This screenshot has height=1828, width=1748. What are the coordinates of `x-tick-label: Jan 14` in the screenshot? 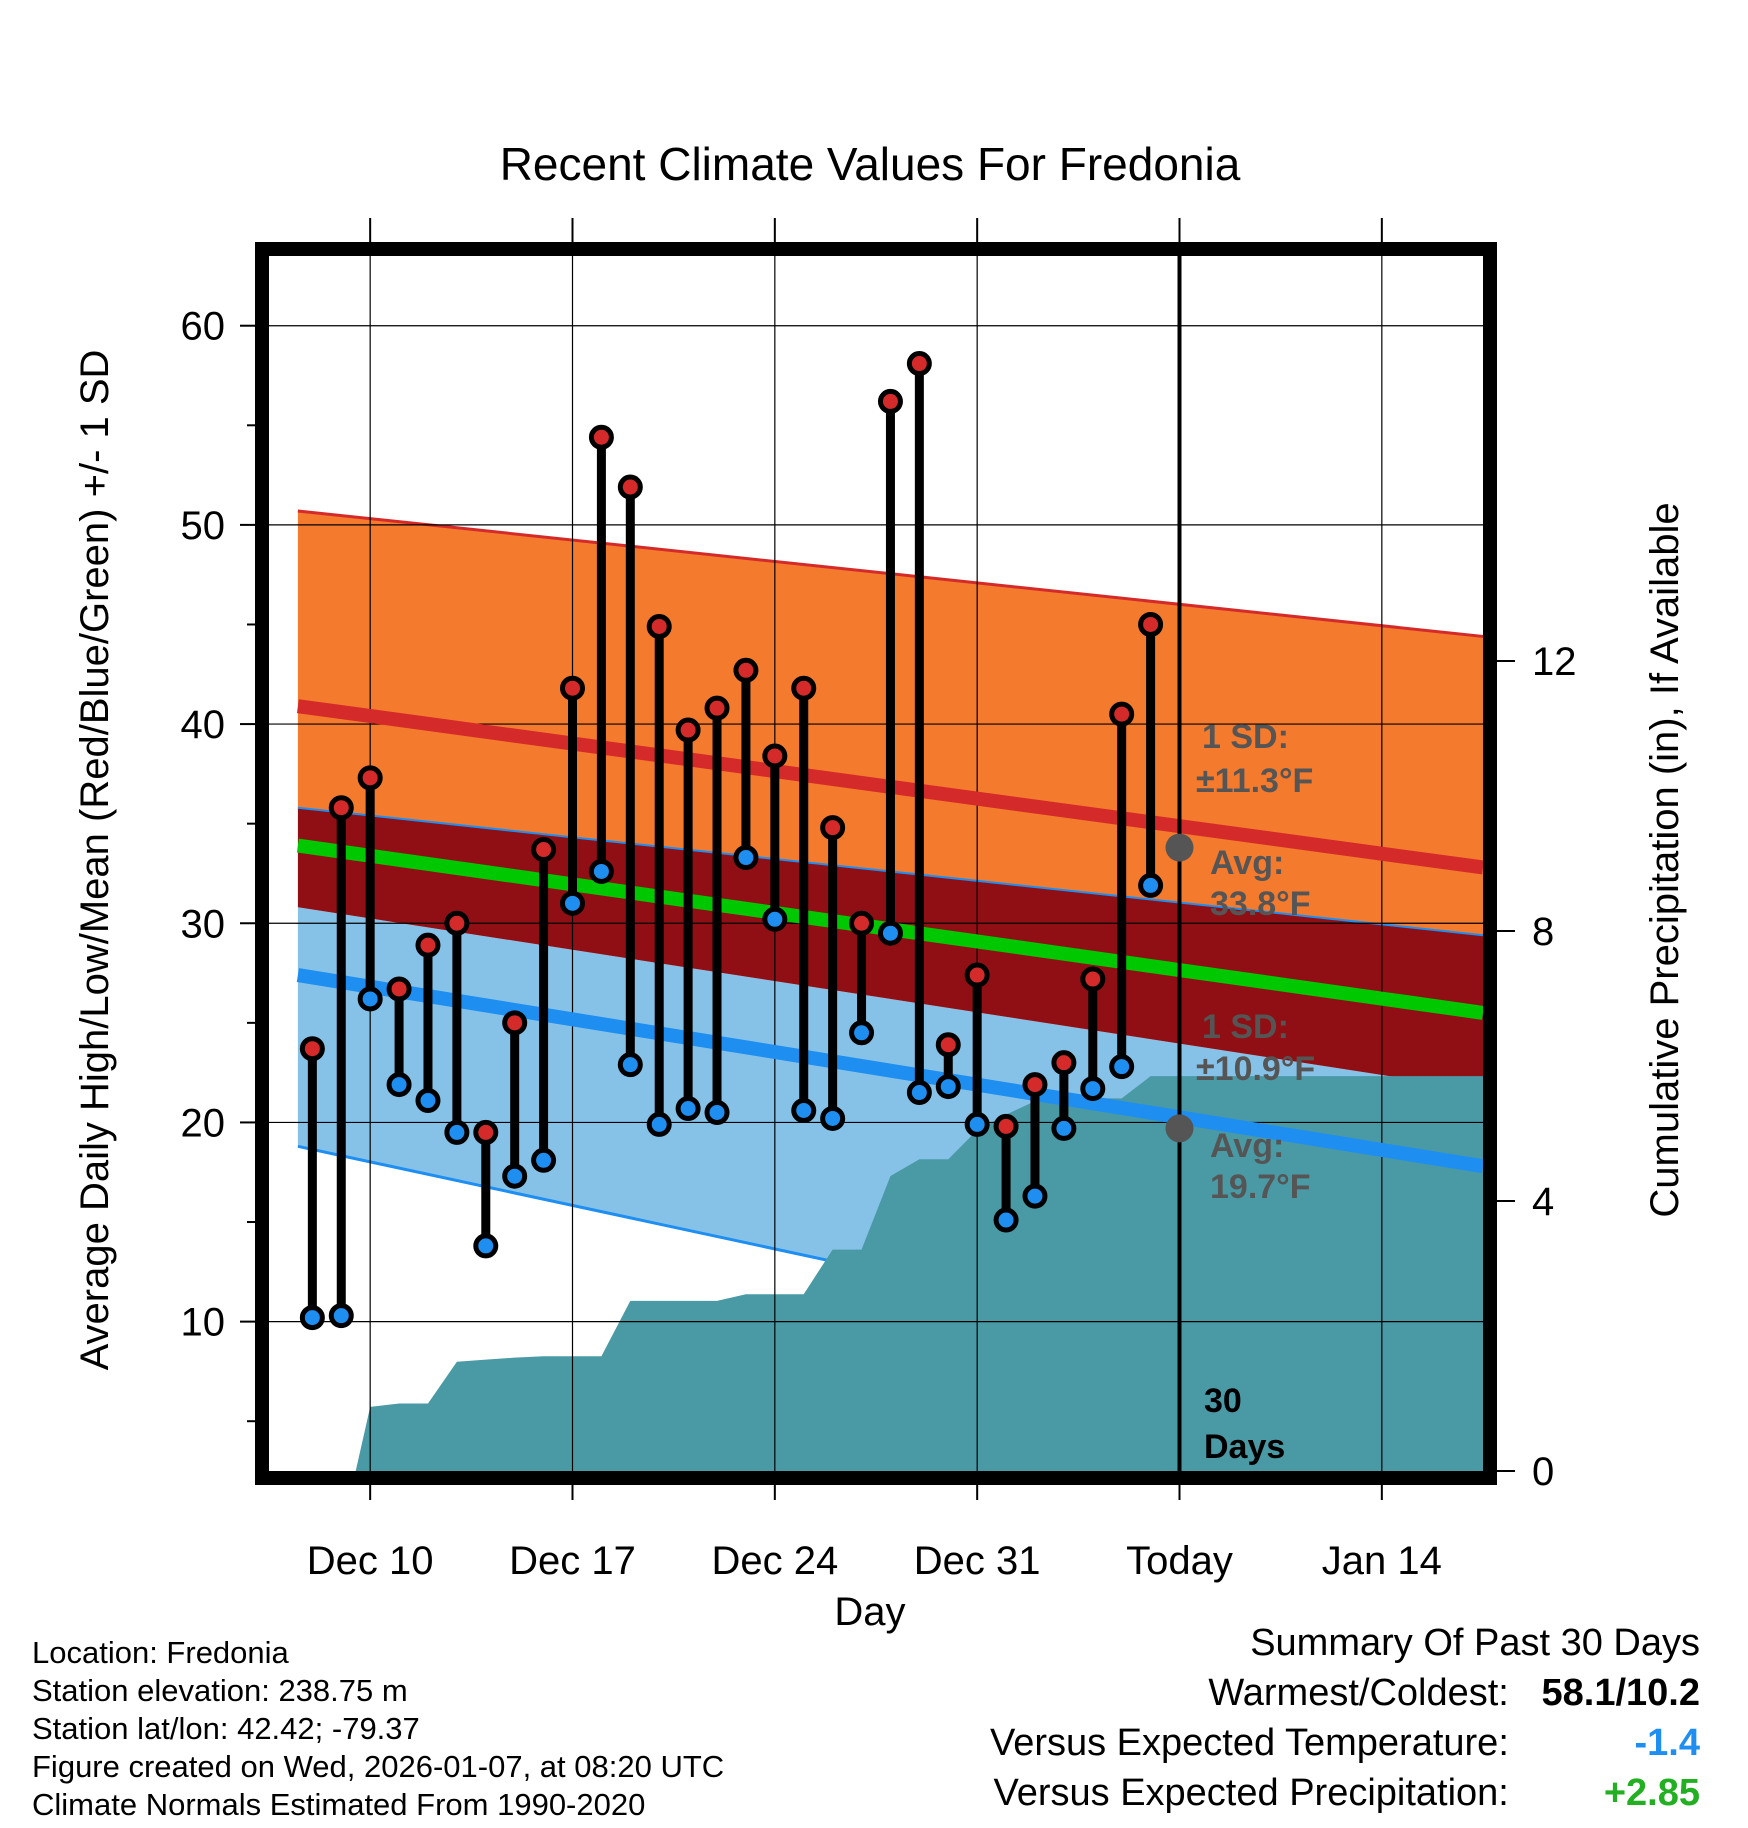 It's located at (1382, 1561).